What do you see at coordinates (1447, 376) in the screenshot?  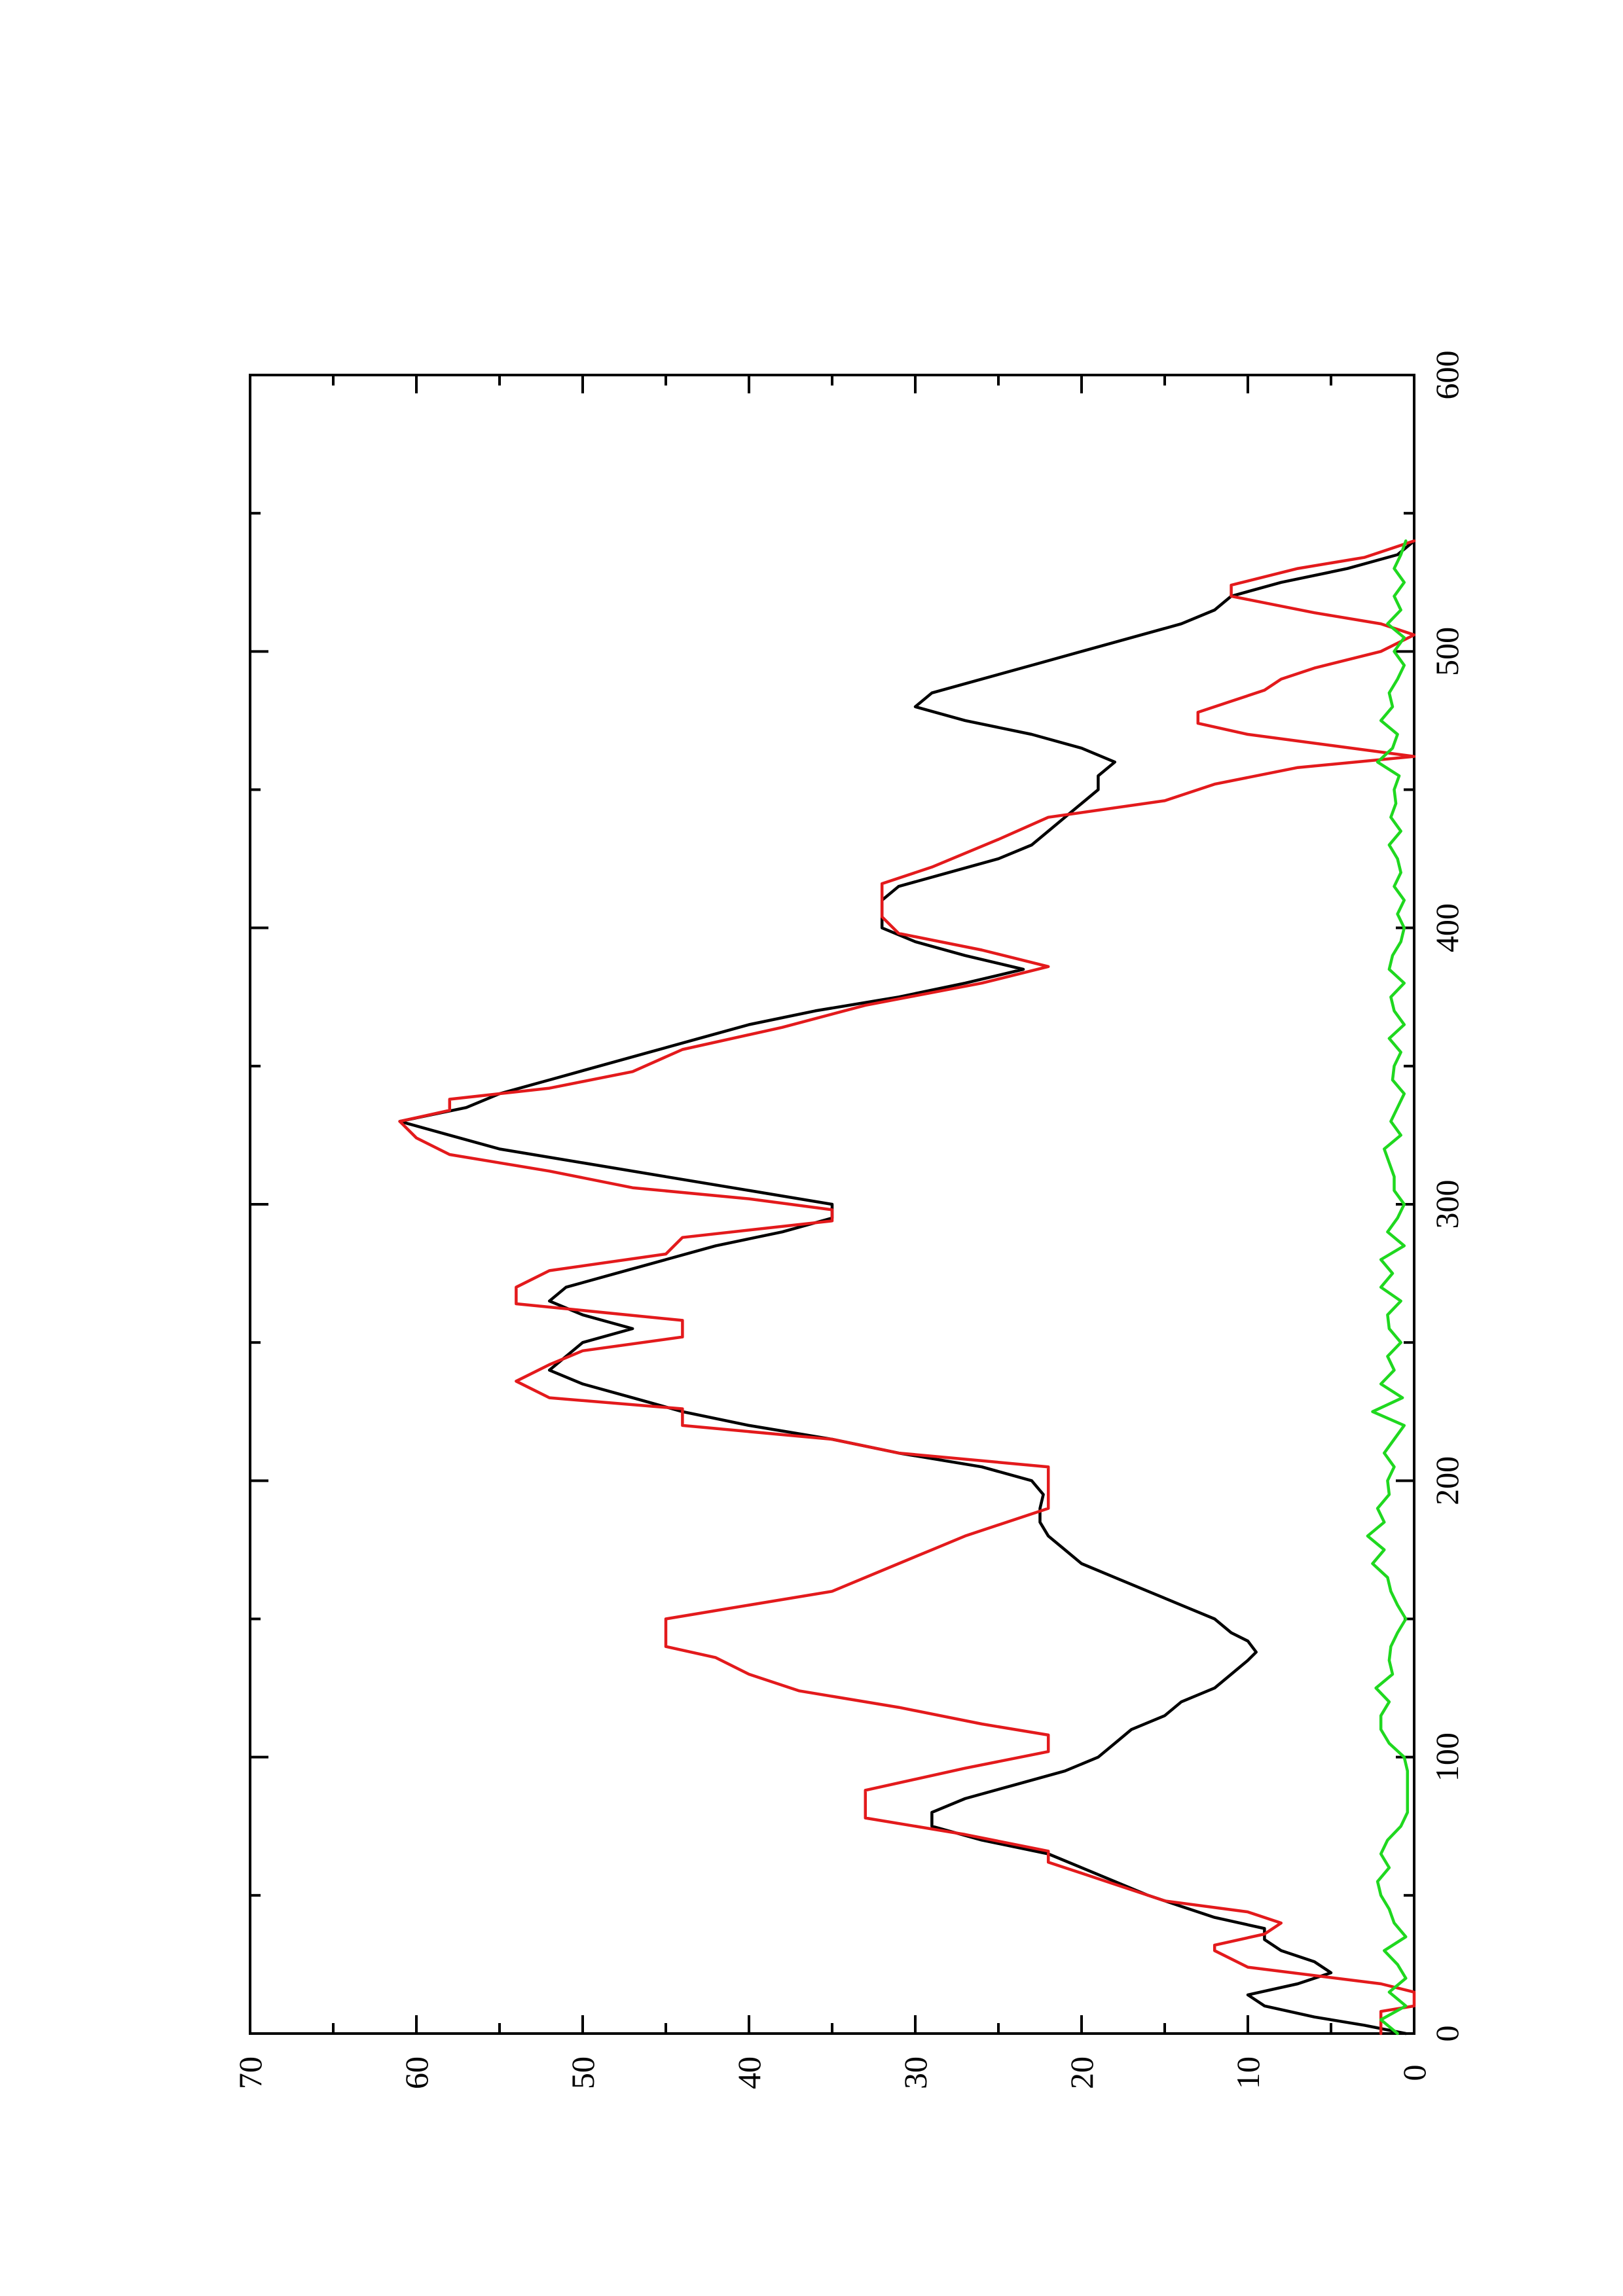 I see `x-tick-label: 600` at bounding box center [1447, 376].